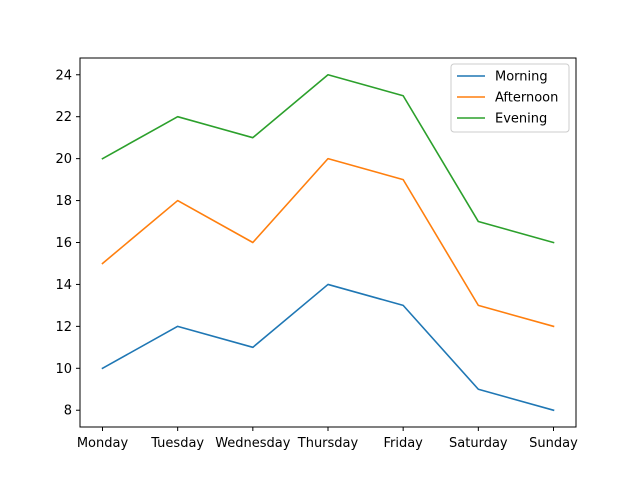 The image size is (640, 480). Describe the element at coordinates (103, 443) in the screenshot. I see `x-tick-label-monday: Monday` at that location.